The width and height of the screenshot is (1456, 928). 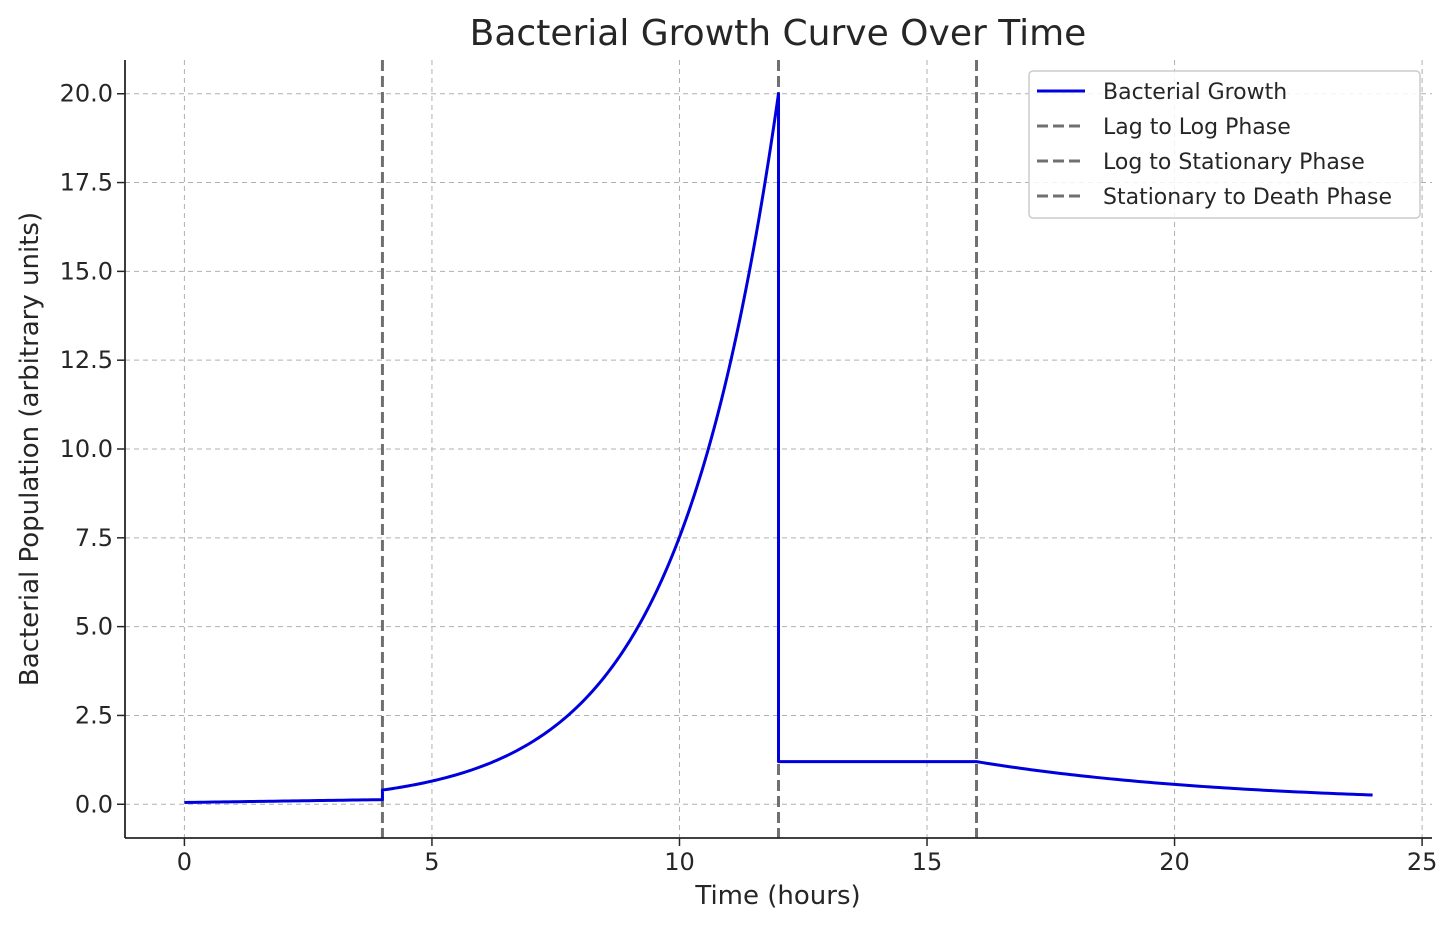 I want to click on y-tick-label: 5.0, so click(x=94, y=627).